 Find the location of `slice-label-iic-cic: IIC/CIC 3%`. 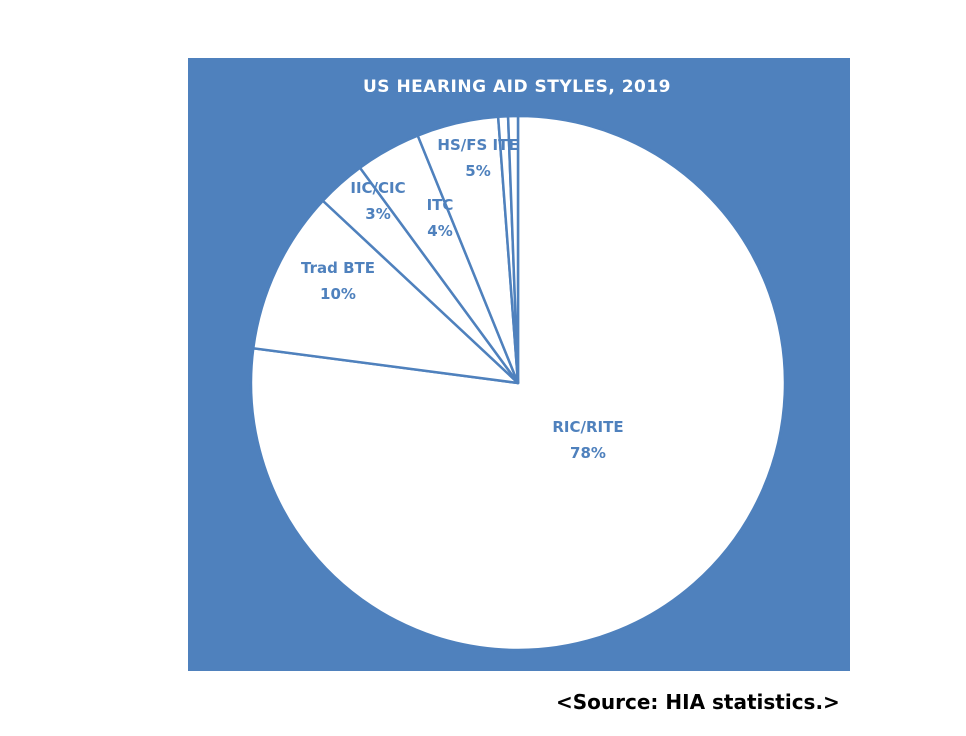

slice-label-iic-cic: IIC/CIC 3% is located at coordinates (377, 201).